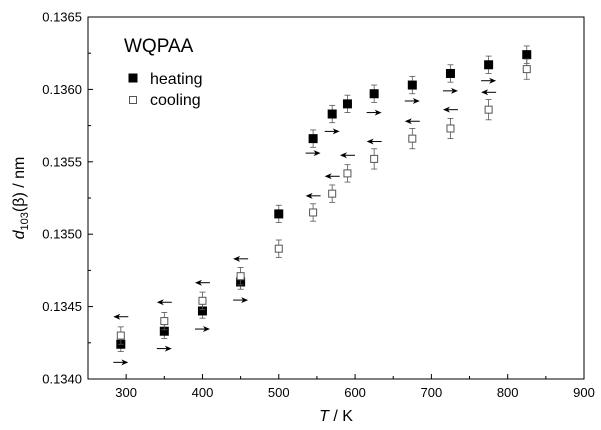 Image resolution: width=601 pixels, height=430 pixels. I want to click on y-tick-label: 0.1345, so click(62, 306).